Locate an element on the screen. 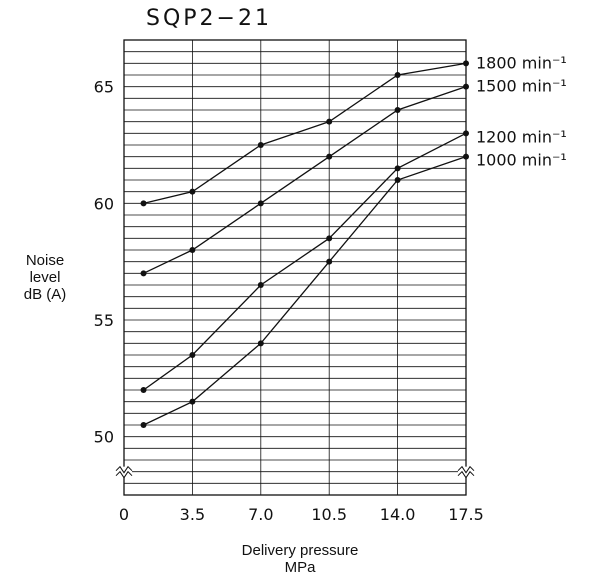  y-tick-label: 60 is located at coordinates (104, 203).